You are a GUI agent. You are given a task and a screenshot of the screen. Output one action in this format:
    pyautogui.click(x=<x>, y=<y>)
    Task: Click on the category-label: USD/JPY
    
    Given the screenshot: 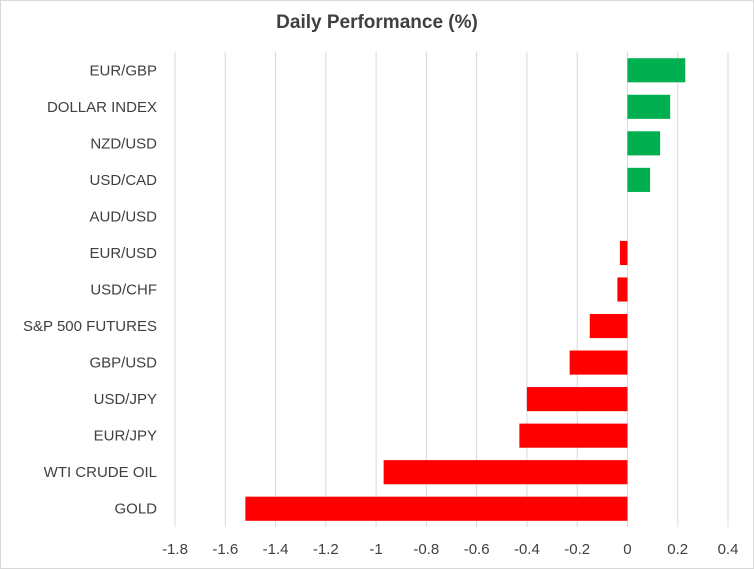 What is the action you would take?
    pyautogui.click(x=125, y=399)
    